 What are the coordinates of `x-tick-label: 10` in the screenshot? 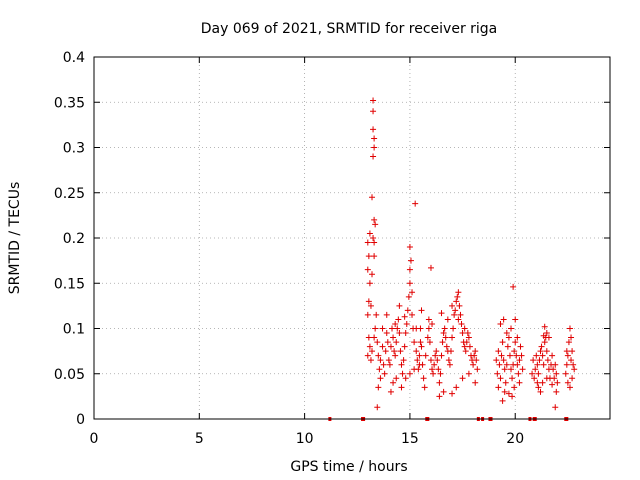 It's located at (305, 439).